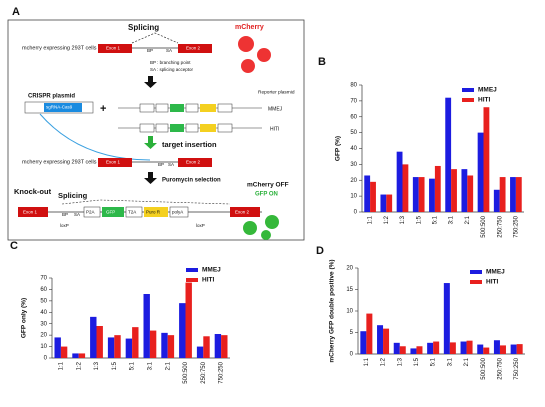 The image size is (545, 407). I want to click on label: mcherry expressing 293T cells, so click(59, 48).